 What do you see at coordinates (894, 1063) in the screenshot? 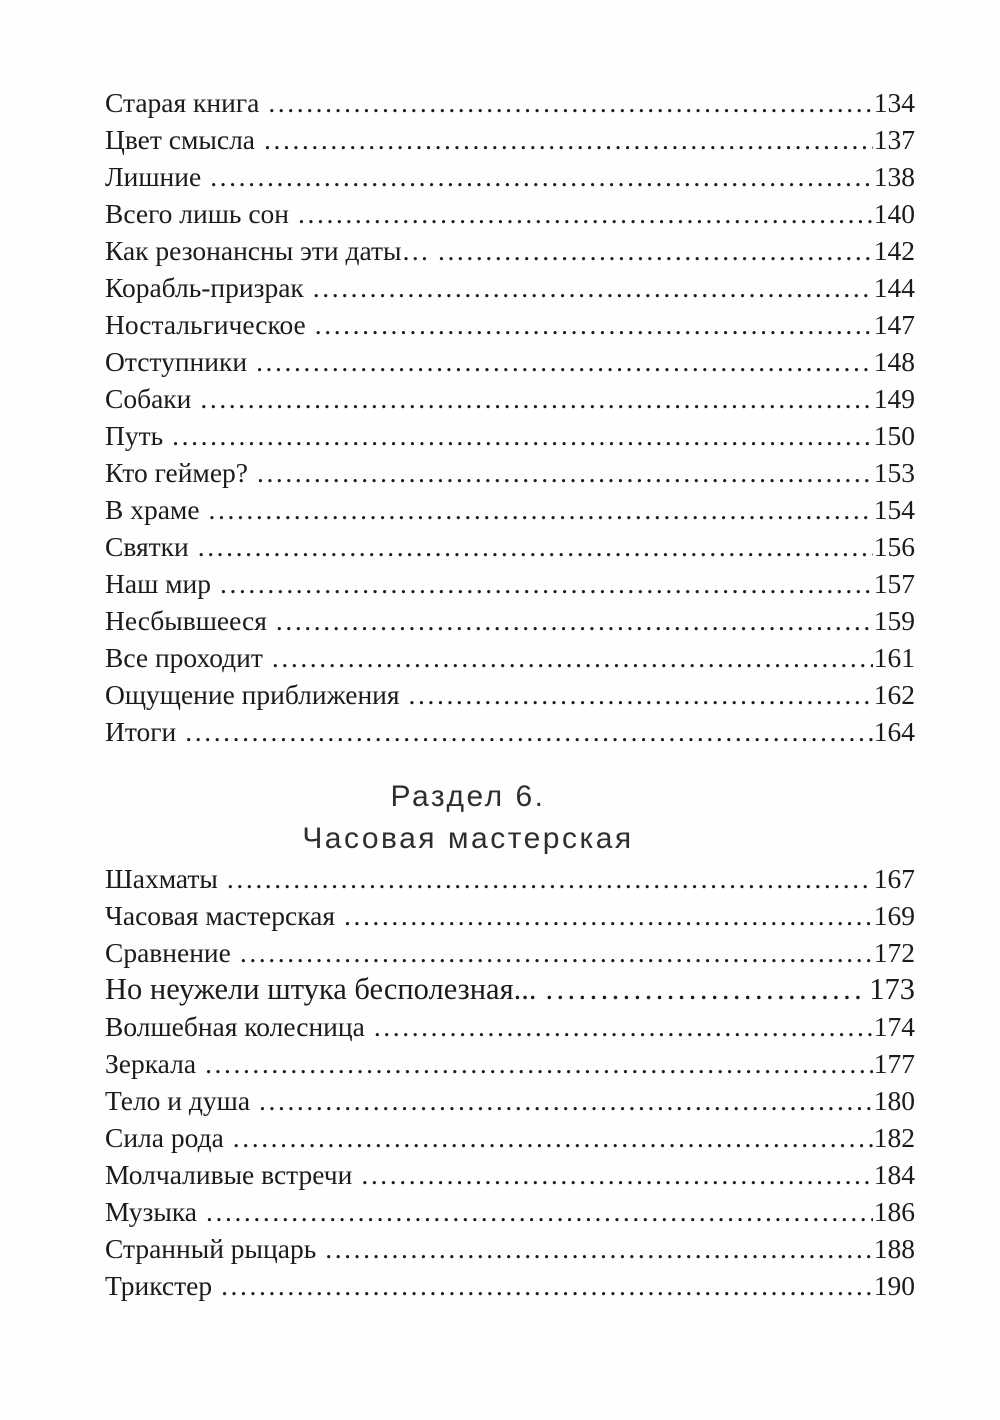
I see `toc-entry-page: 177` at bounding box center [894, 1063].